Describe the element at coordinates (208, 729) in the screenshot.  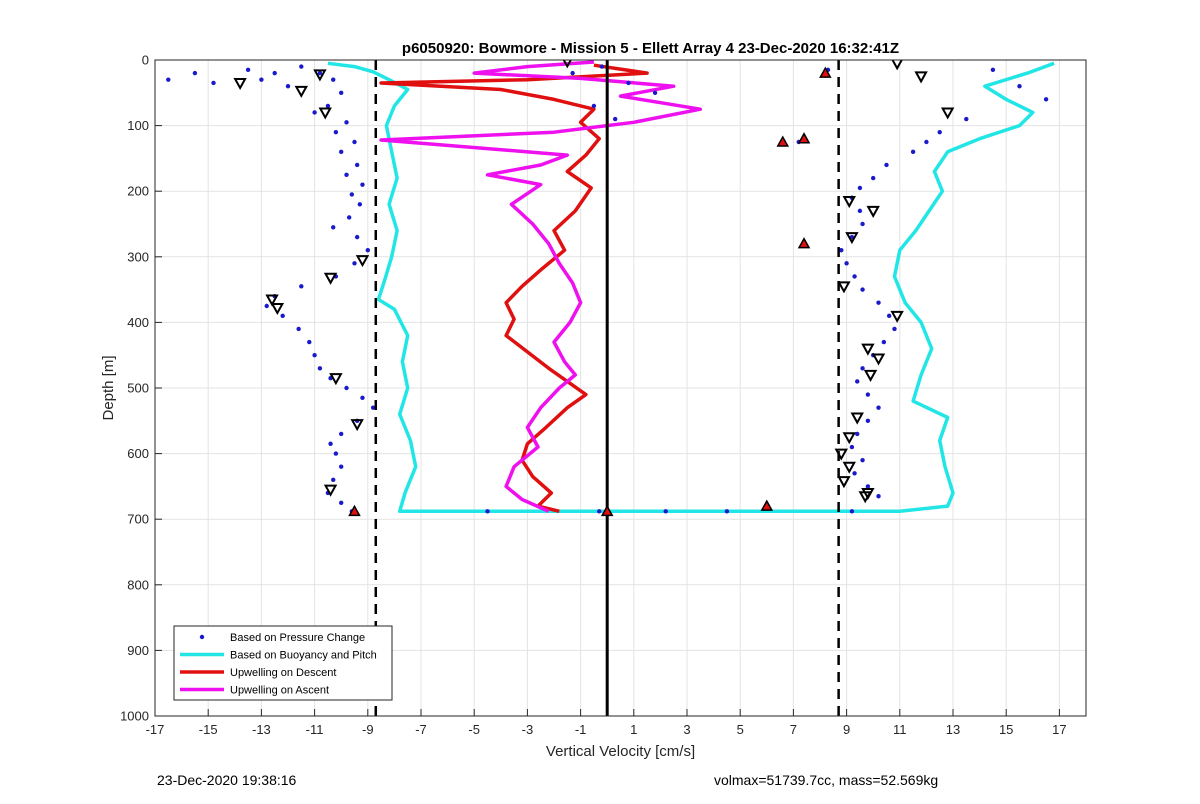
I see `x-tick-label: -15` at that location.